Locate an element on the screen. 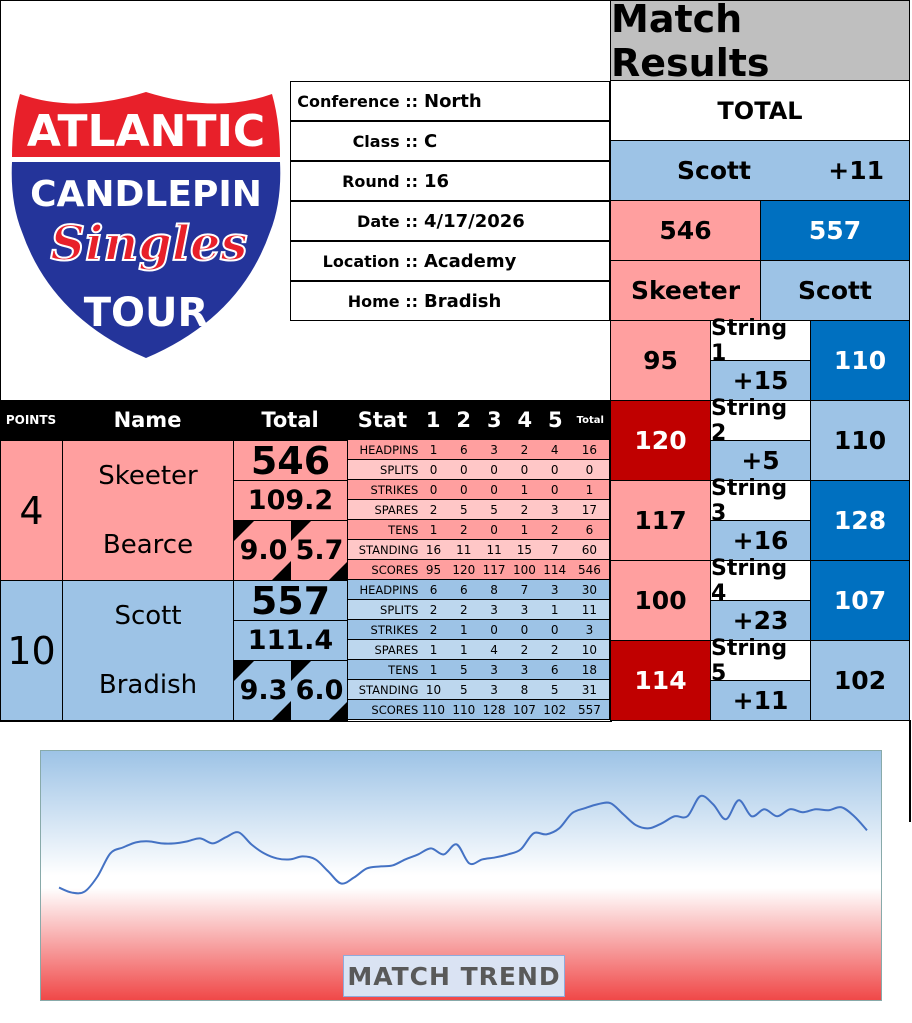 Image resolution: width=912 pixels, height=1023 pixels. svg-text: Singles is located at coordinates (148, 244).